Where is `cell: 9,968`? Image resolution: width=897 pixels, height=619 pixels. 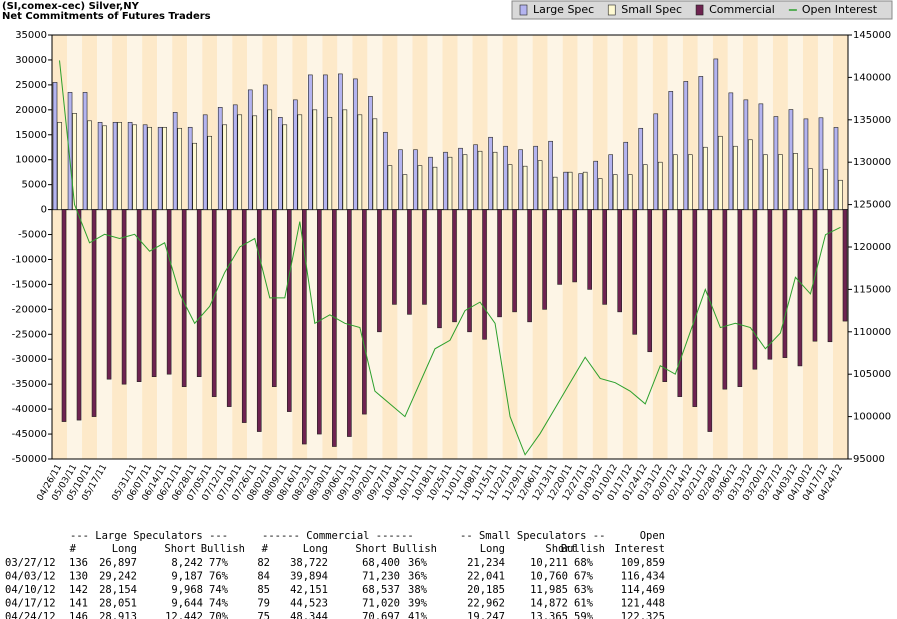 cell: 9,968 is located at coordinates (187, 590).